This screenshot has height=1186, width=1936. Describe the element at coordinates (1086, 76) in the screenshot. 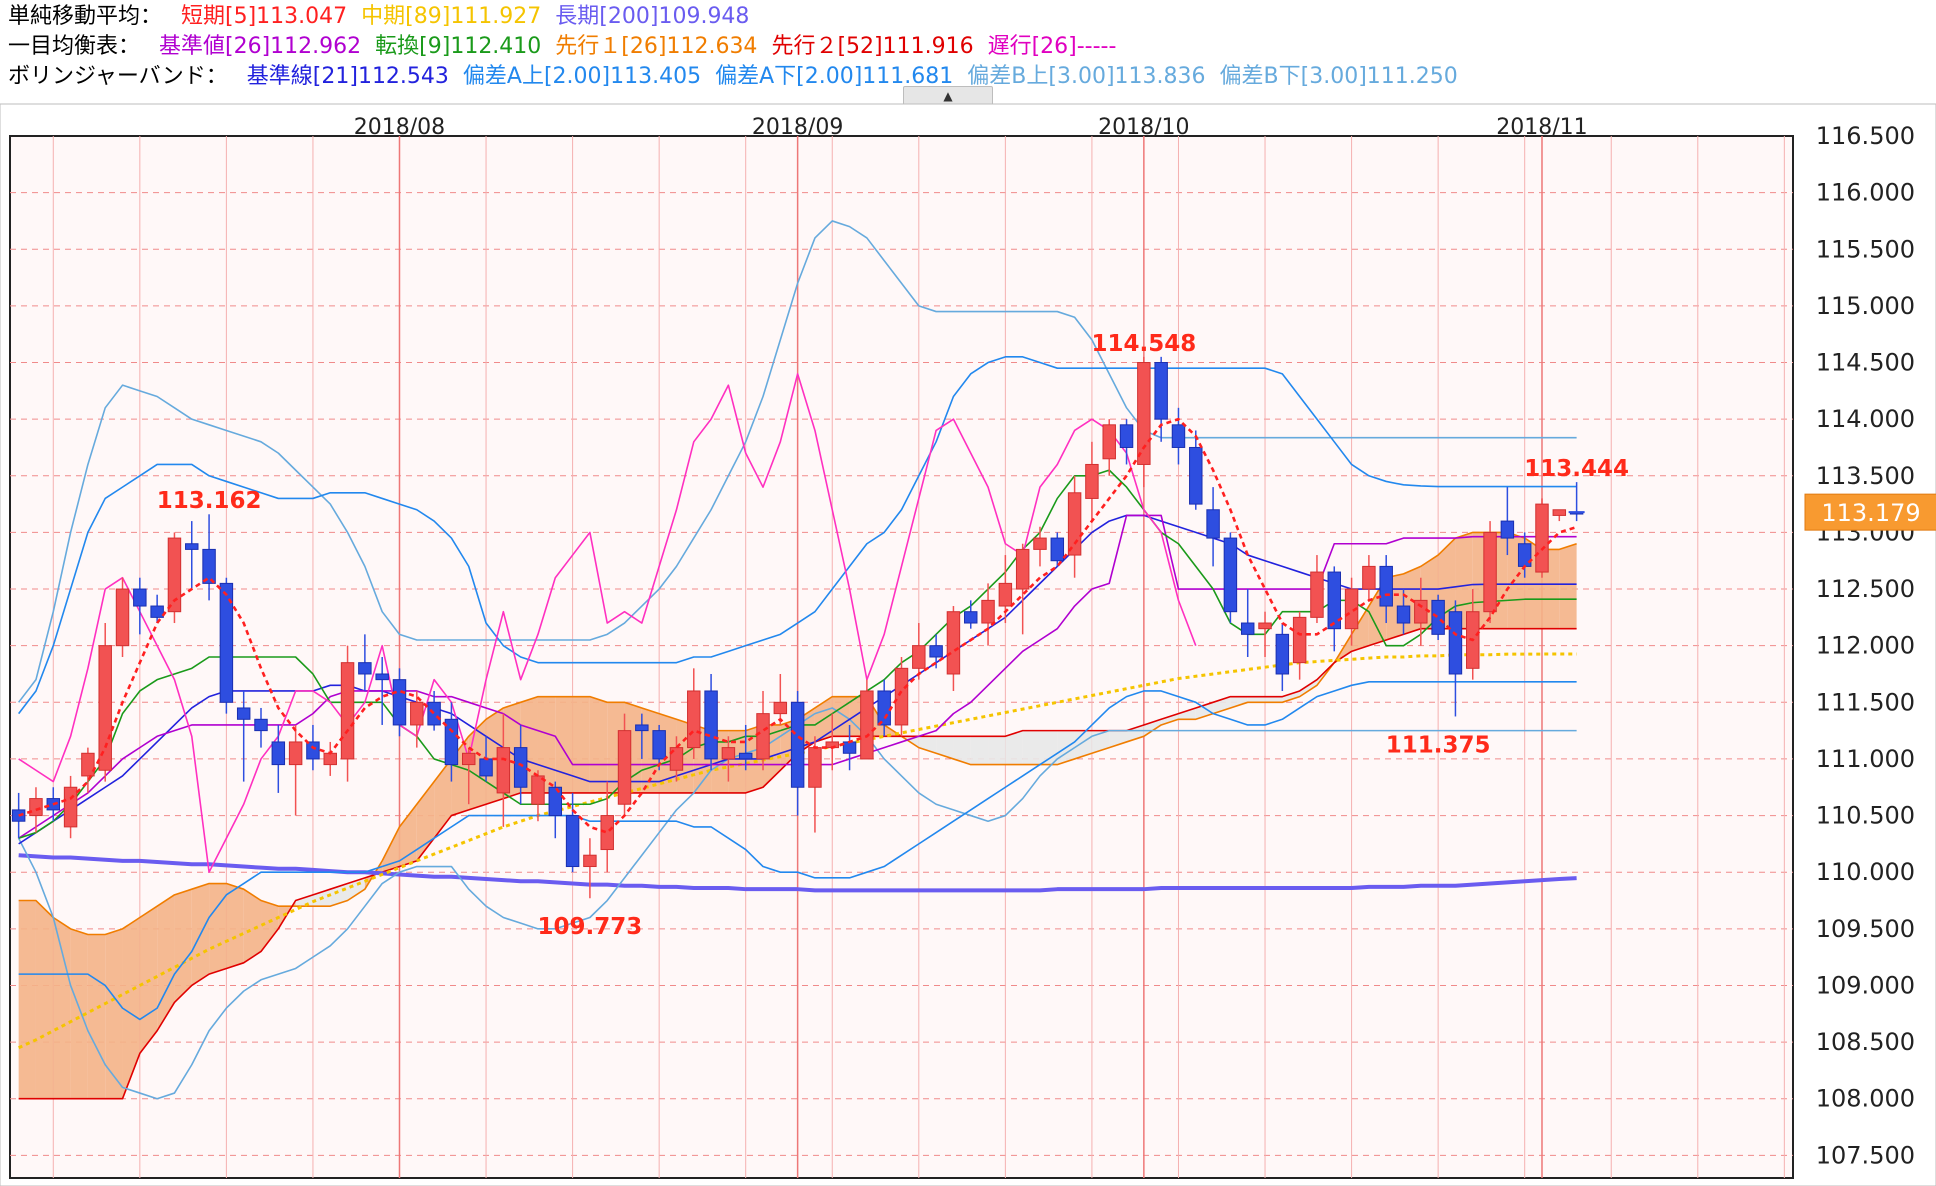

I see `legend-item-bollinger-3: 偏差B上[3.00]113.836` at that location.